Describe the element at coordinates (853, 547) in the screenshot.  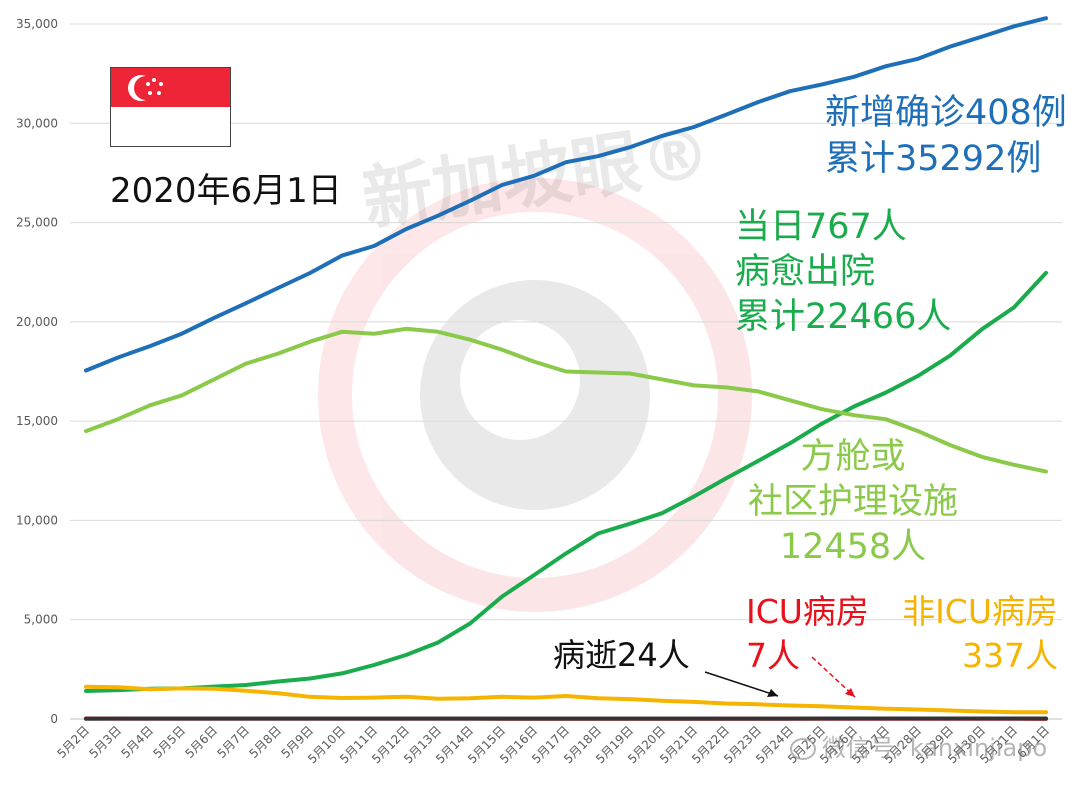
I see `facility-line3: 12458人` at that location.